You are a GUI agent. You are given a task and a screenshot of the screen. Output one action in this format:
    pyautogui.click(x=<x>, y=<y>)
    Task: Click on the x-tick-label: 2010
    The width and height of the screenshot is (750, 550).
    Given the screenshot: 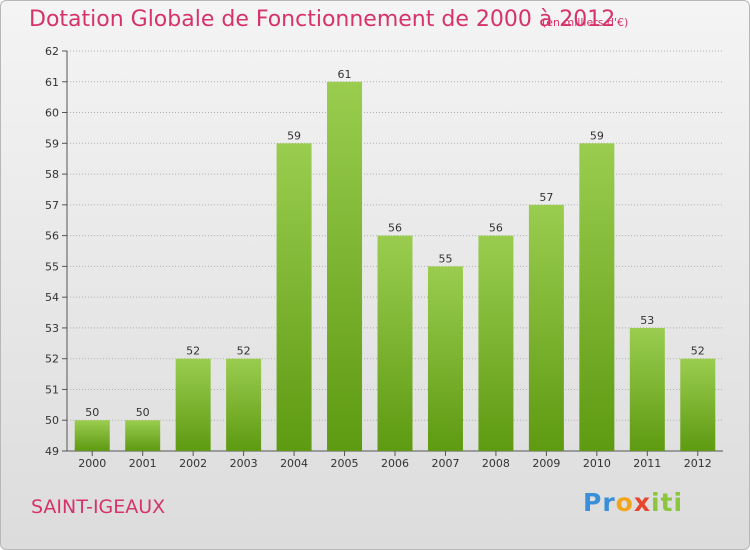 What is the action you would take?
    pyautogui.click(x=597, y=463)
    